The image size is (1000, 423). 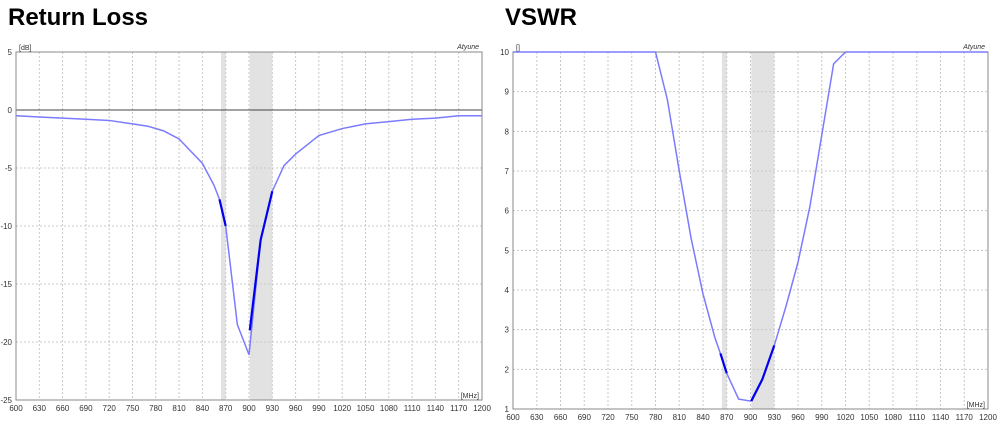 What do you see at coordinates (25, 48) in the screenshot?
I see `rl-y-label: [dB]` at bounding box center [25, 48].